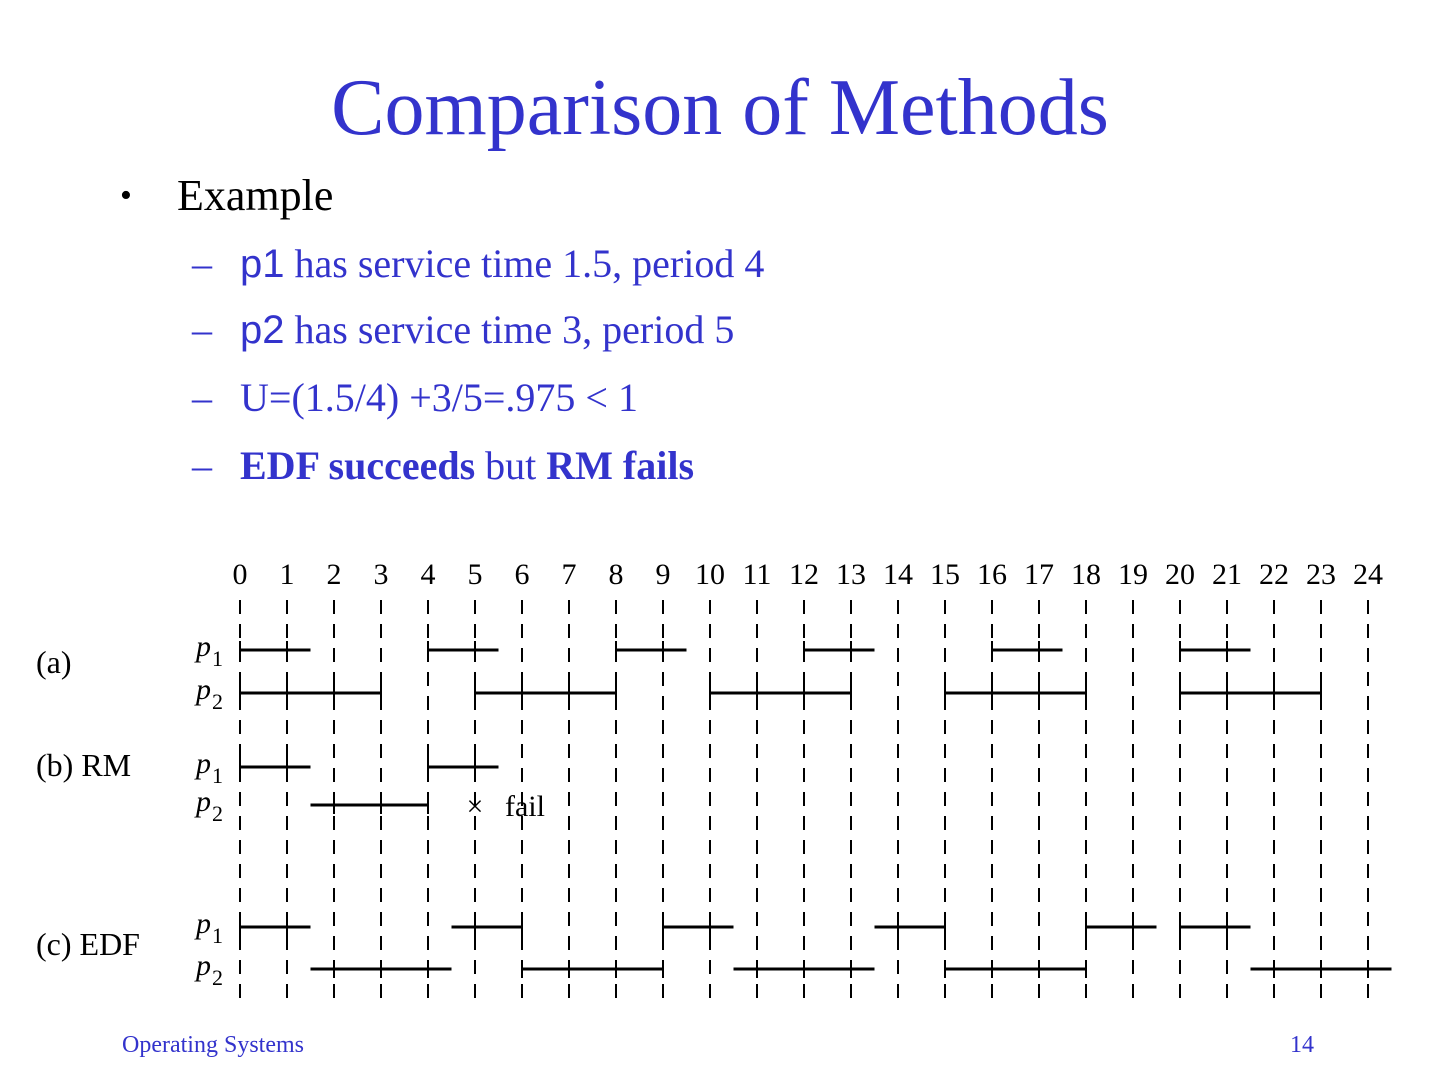  Describe the element at coordinates (1086, 574) in the screenshot. I see `time-tick-label: 18` at that location.